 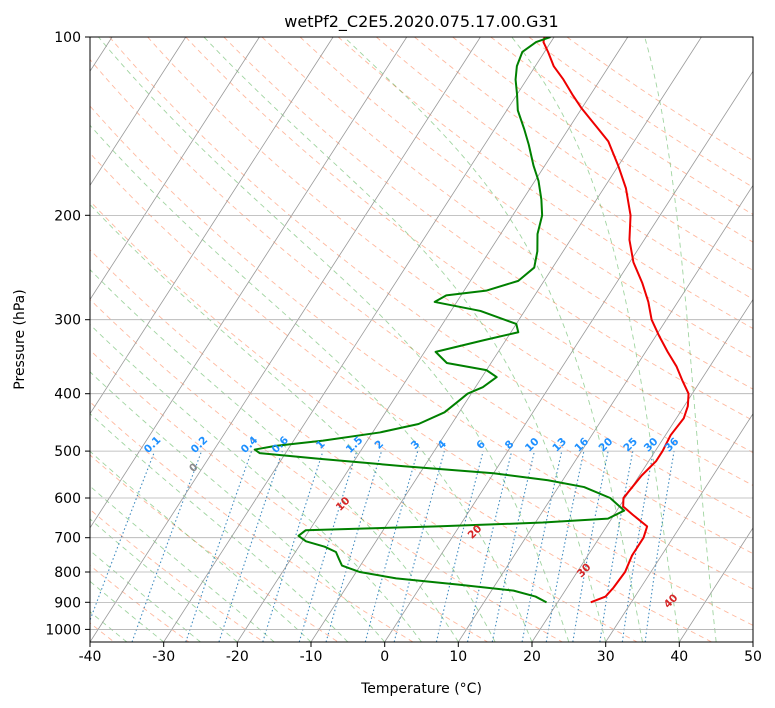 I want to click on y-tick-label: 300, so click(x=67, y=321).